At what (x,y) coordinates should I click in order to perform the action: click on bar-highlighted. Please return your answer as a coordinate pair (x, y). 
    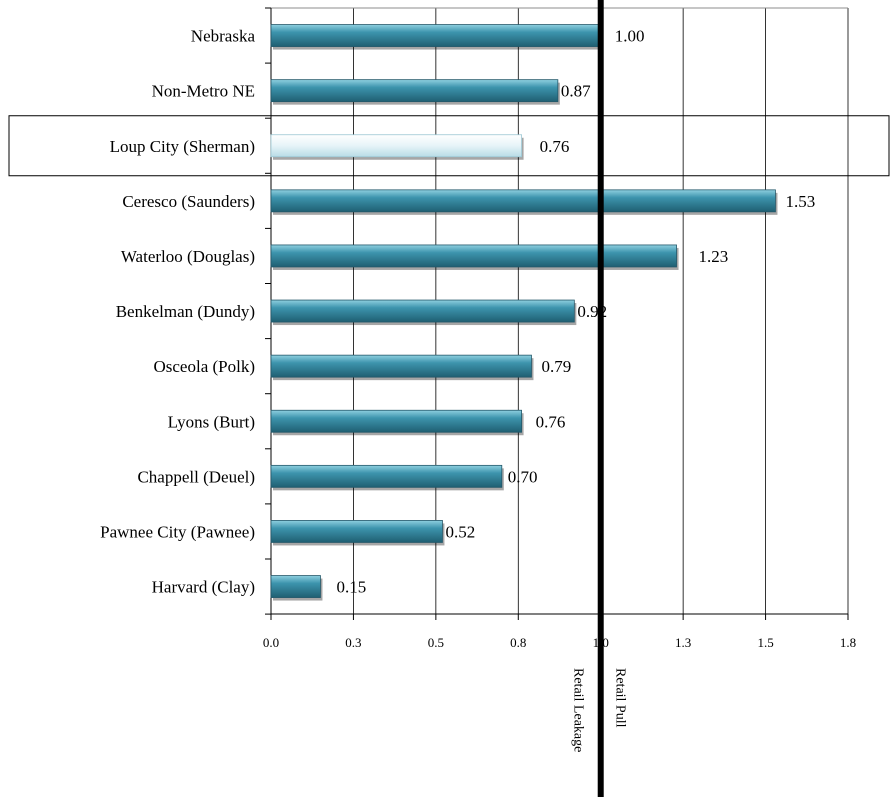
    Looking at the image, I should click on (396, 146).